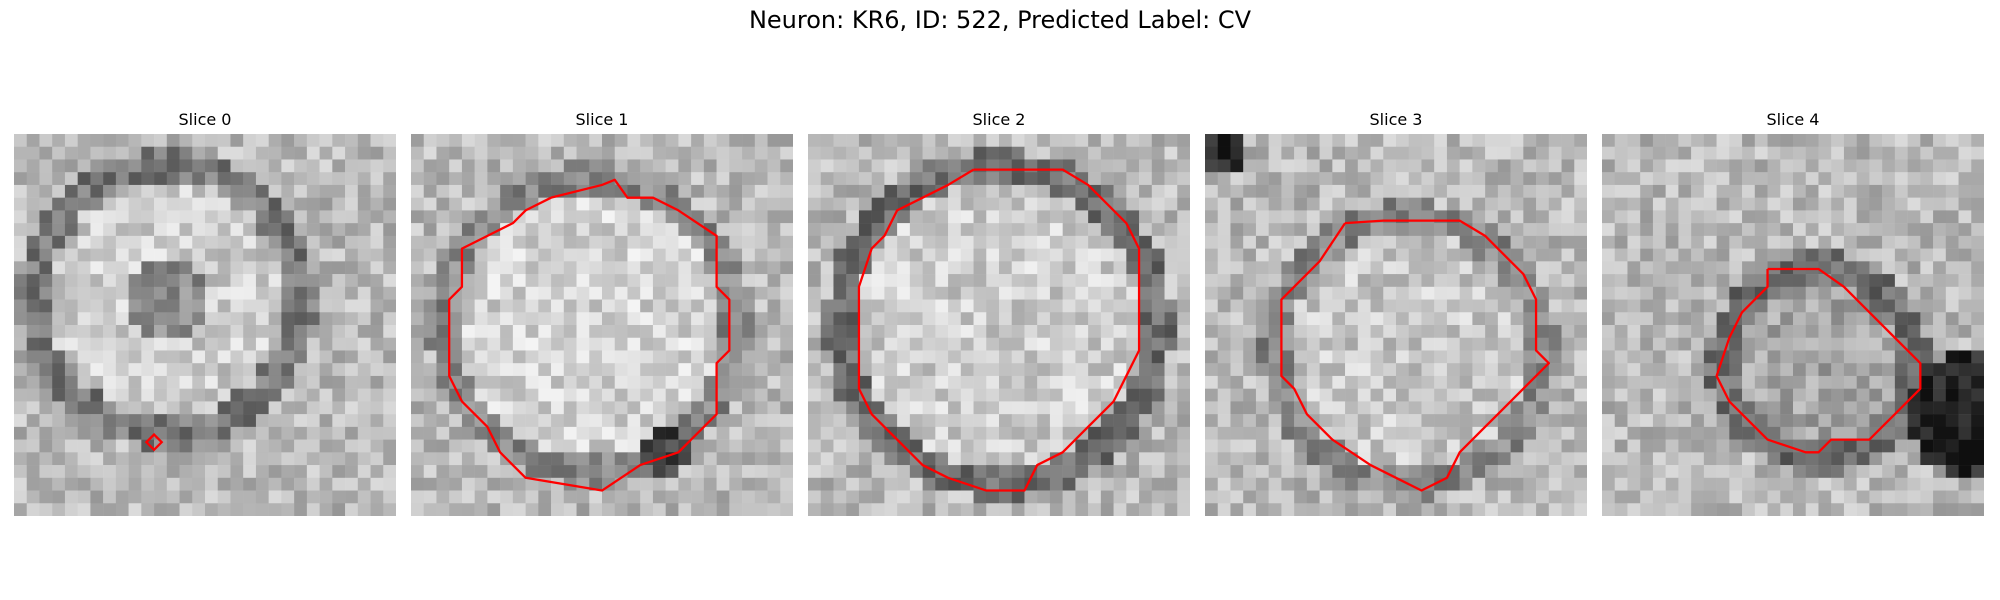  I want to click on slice-panel-3: Slice 3, so click(1396, 313).